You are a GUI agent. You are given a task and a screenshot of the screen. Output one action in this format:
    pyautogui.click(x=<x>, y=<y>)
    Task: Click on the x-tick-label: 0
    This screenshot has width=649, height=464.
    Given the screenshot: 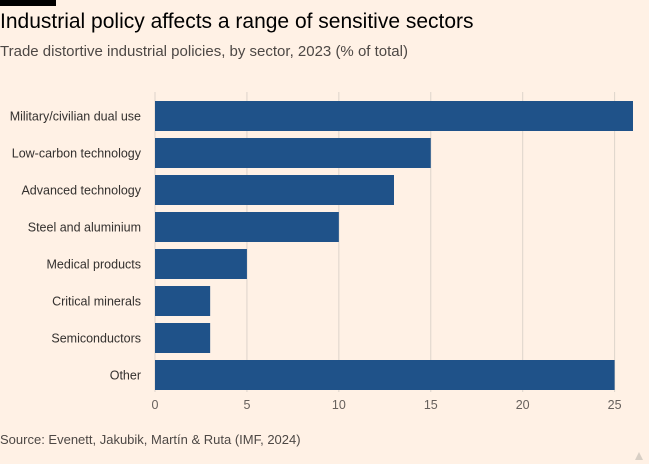 What is the action you would take?
    pyautogui.click(x=155, y=405)
    